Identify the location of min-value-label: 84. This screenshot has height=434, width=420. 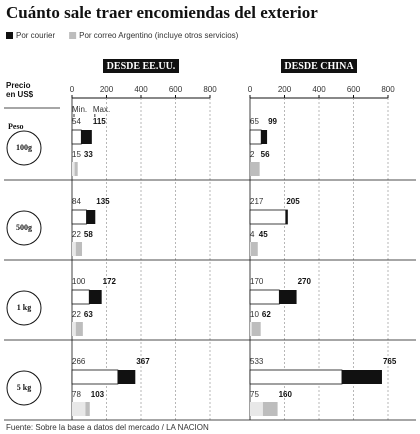
(76, 201).